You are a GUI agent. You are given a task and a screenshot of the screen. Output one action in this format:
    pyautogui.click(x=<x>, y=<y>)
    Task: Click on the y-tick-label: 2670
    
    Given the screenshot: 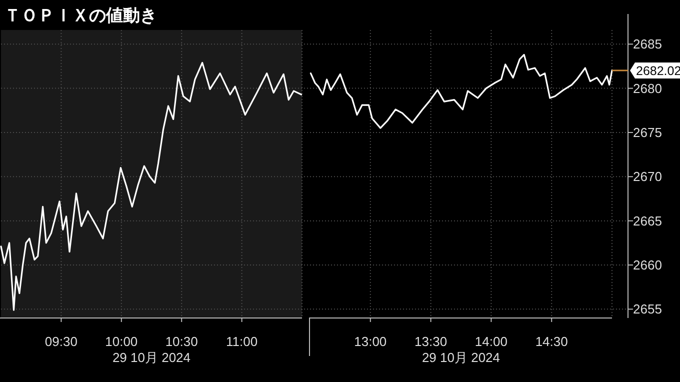 What is the action you would take?
    pyautogui.click(x=647, y=176)
    